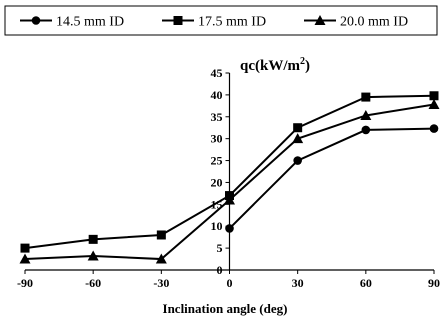 The height and width of the screenshot is (326, 444). Describe the element at coordinates (217, 139) in the screenshot. I see `y-tick-label: 30` at that location.